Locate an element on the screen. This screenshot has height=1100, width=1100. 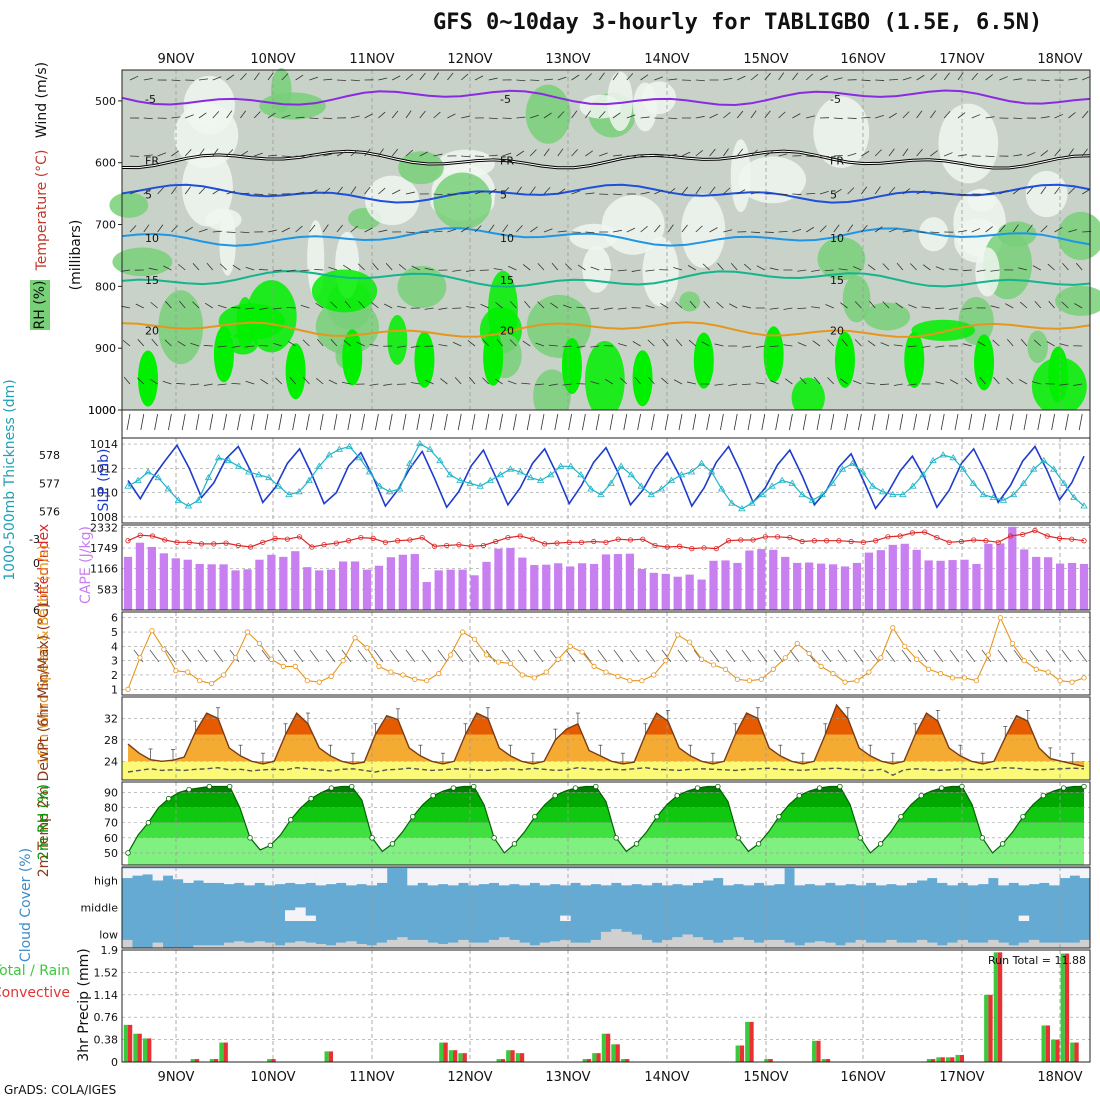
thickness-tick: 578 is located at coordinates (49, 455).